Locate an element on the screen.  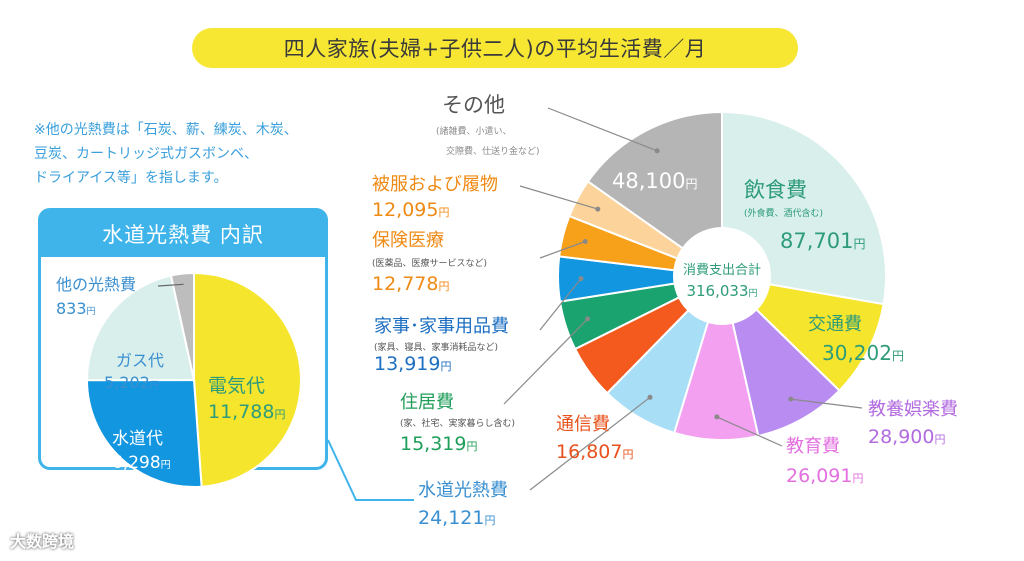
main-slice-value-9: 12,095円 is located at coordinates (410, 210).